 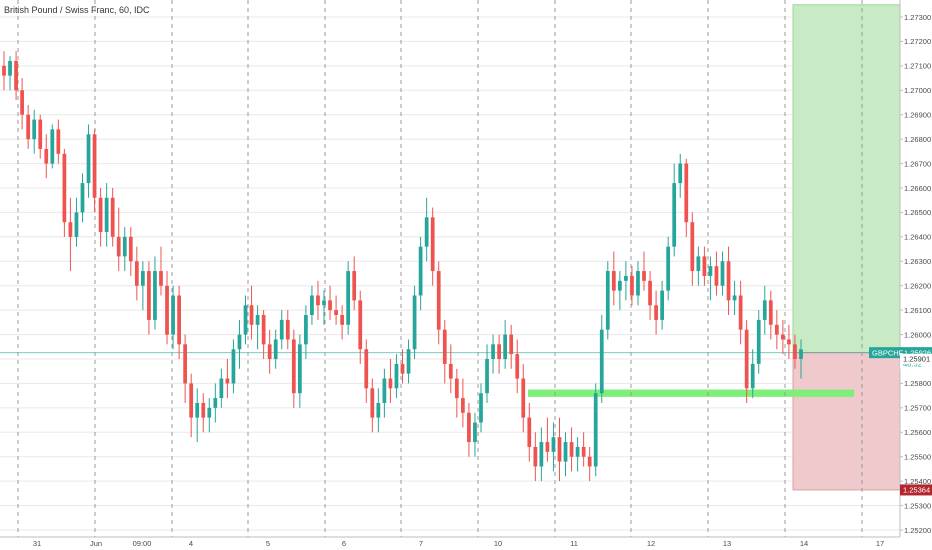 I want to click on time-tick-label: 17, so click(x=880, y=543).